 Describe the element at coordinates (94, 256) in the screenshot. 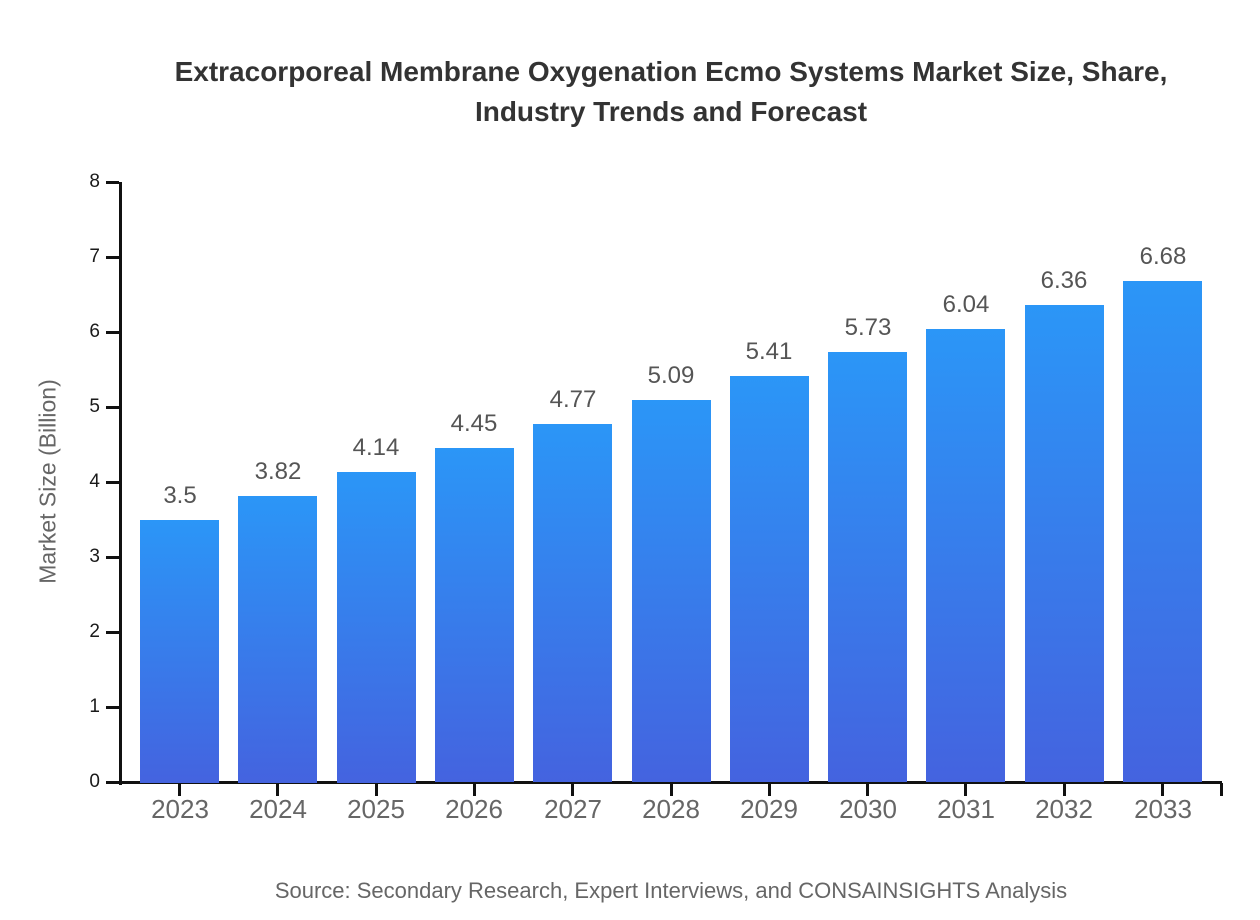

I see `y-tick-label: 7` at that location.